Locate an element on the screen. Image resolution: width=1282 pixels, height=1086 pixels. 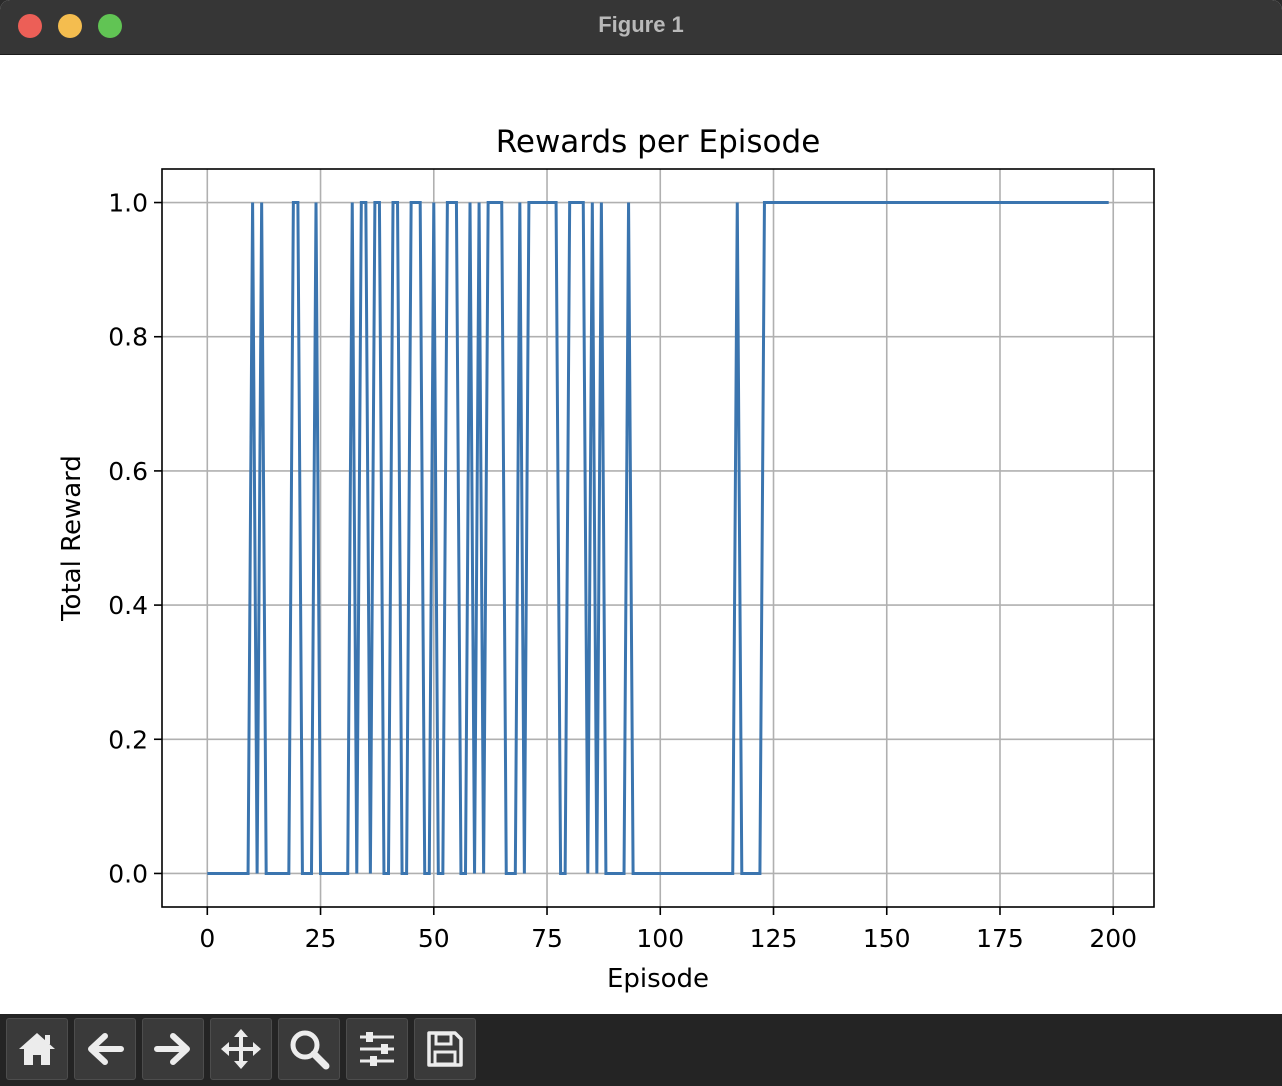
configure-subplots-button is located at coordinates (377, 1049).